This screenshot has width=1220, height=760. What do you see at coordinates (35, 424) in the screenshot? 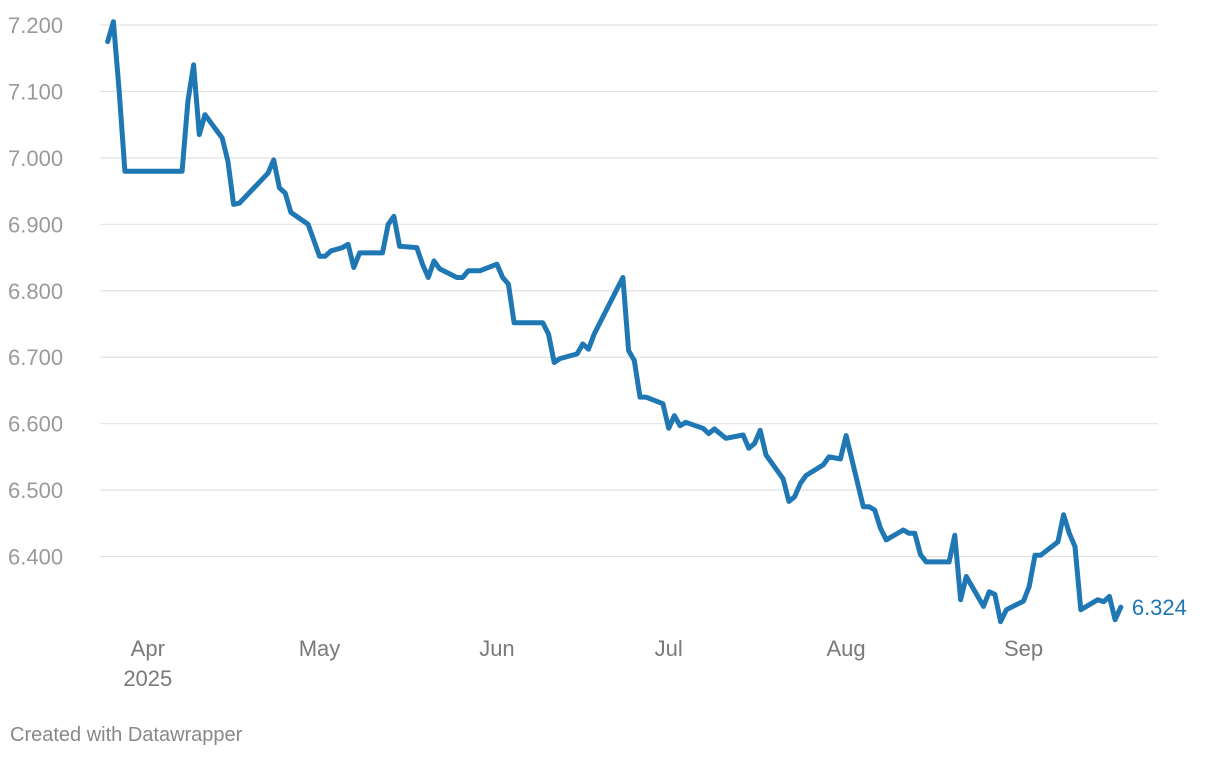
I see `y-tick-label: 6.600` at bounding box center [35, 424].